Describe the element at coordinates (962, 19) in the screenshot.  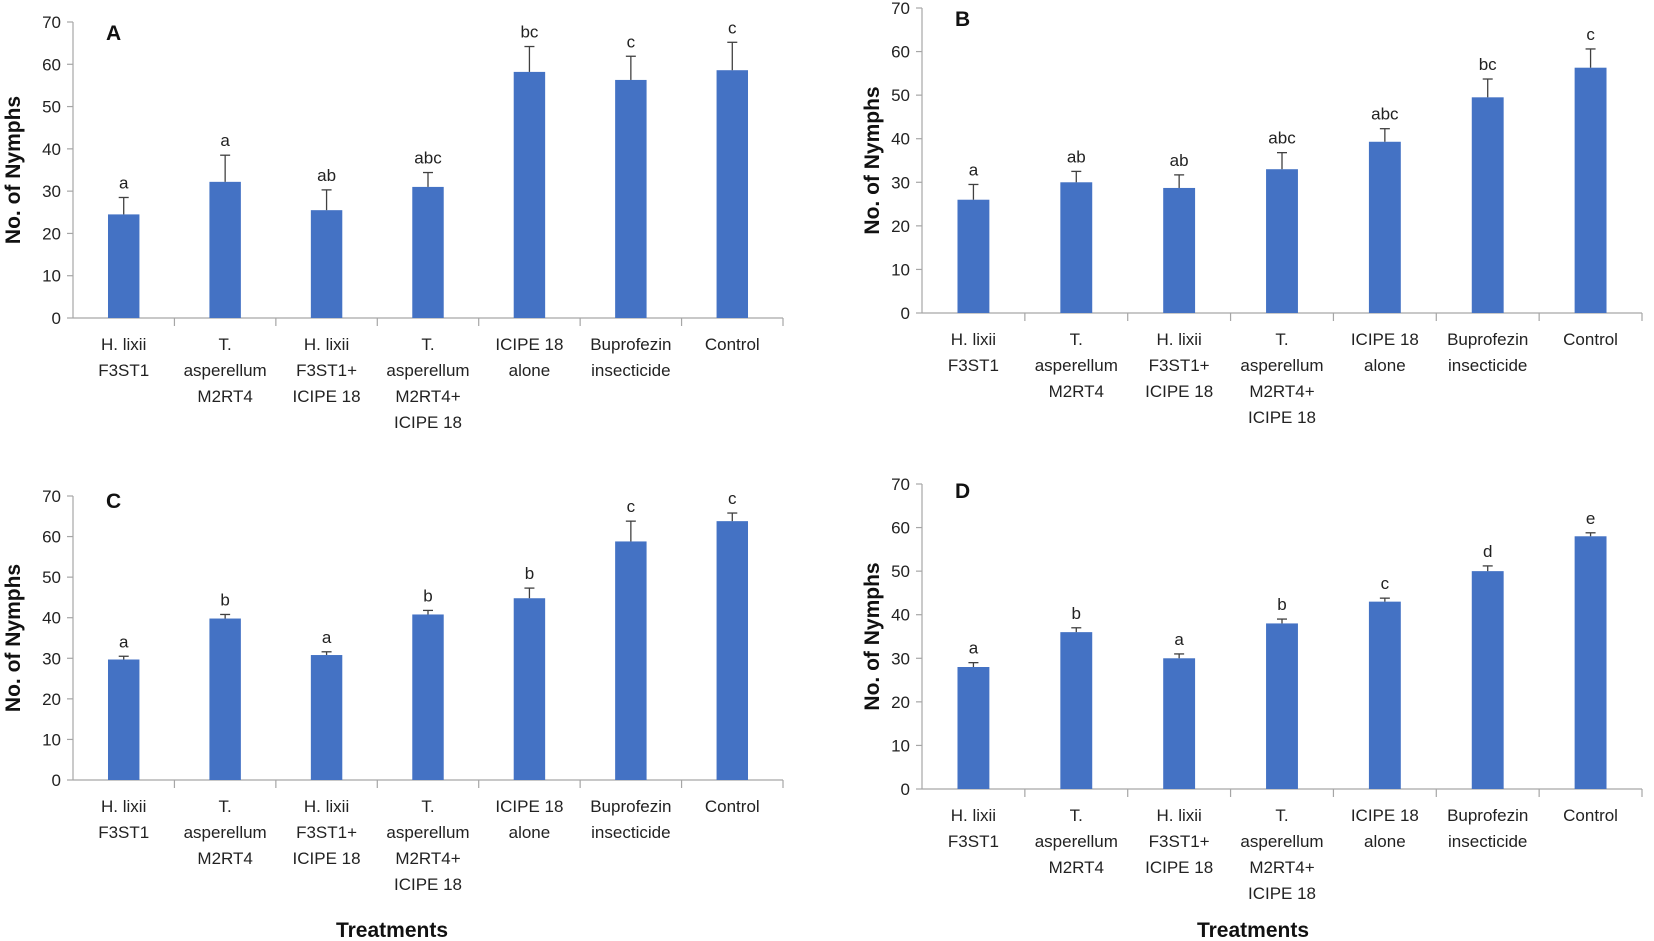
I see `panel-label: B` at that location.